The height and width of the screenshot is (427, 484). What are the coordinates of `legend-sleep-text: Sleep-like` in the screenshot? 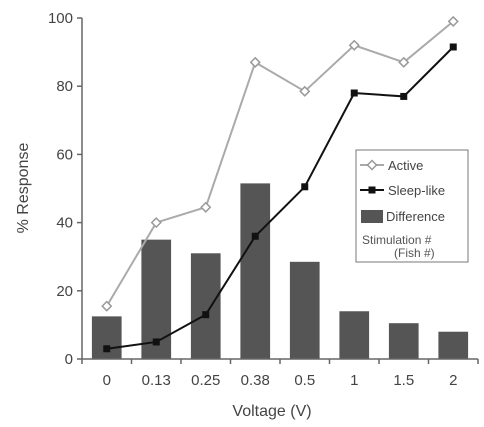 It's located at (416, 190).